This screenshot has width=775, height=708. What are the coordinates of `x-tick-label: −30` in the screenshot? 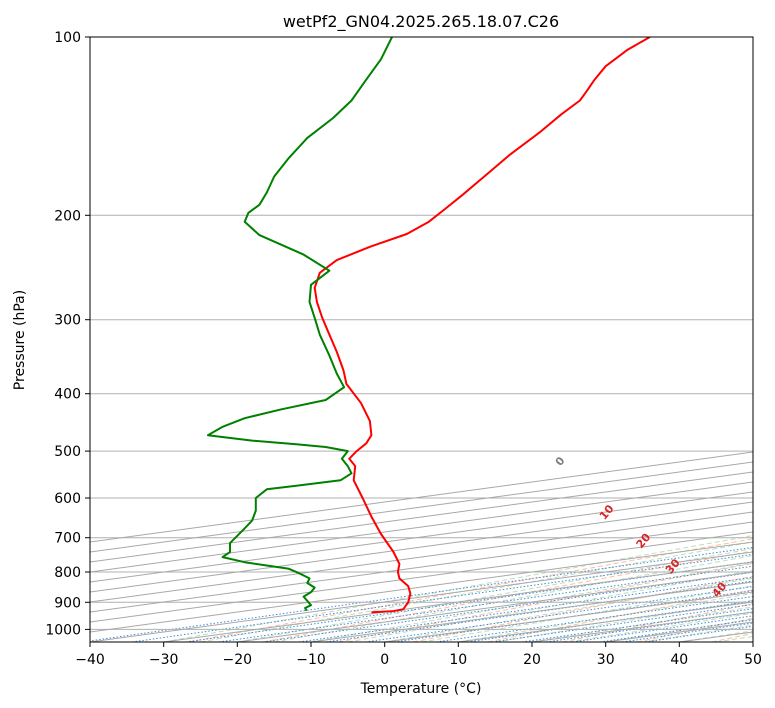 It's located at (164, 660).